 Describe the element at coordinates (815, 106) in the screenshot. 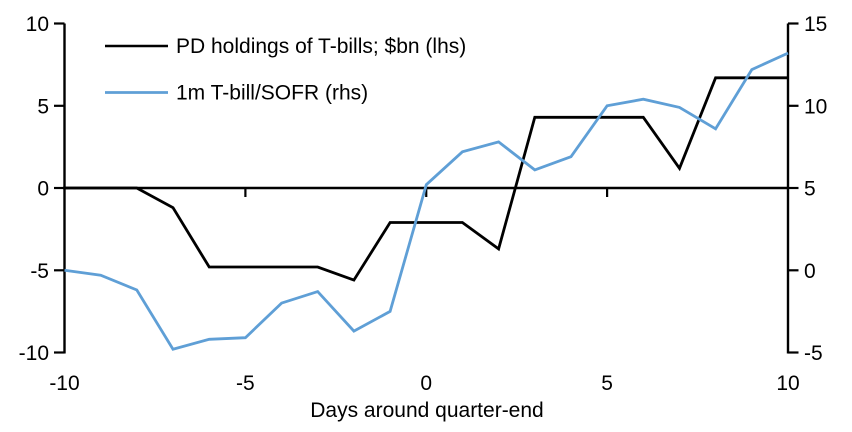

I see `right-tick-10: 10` at that location.